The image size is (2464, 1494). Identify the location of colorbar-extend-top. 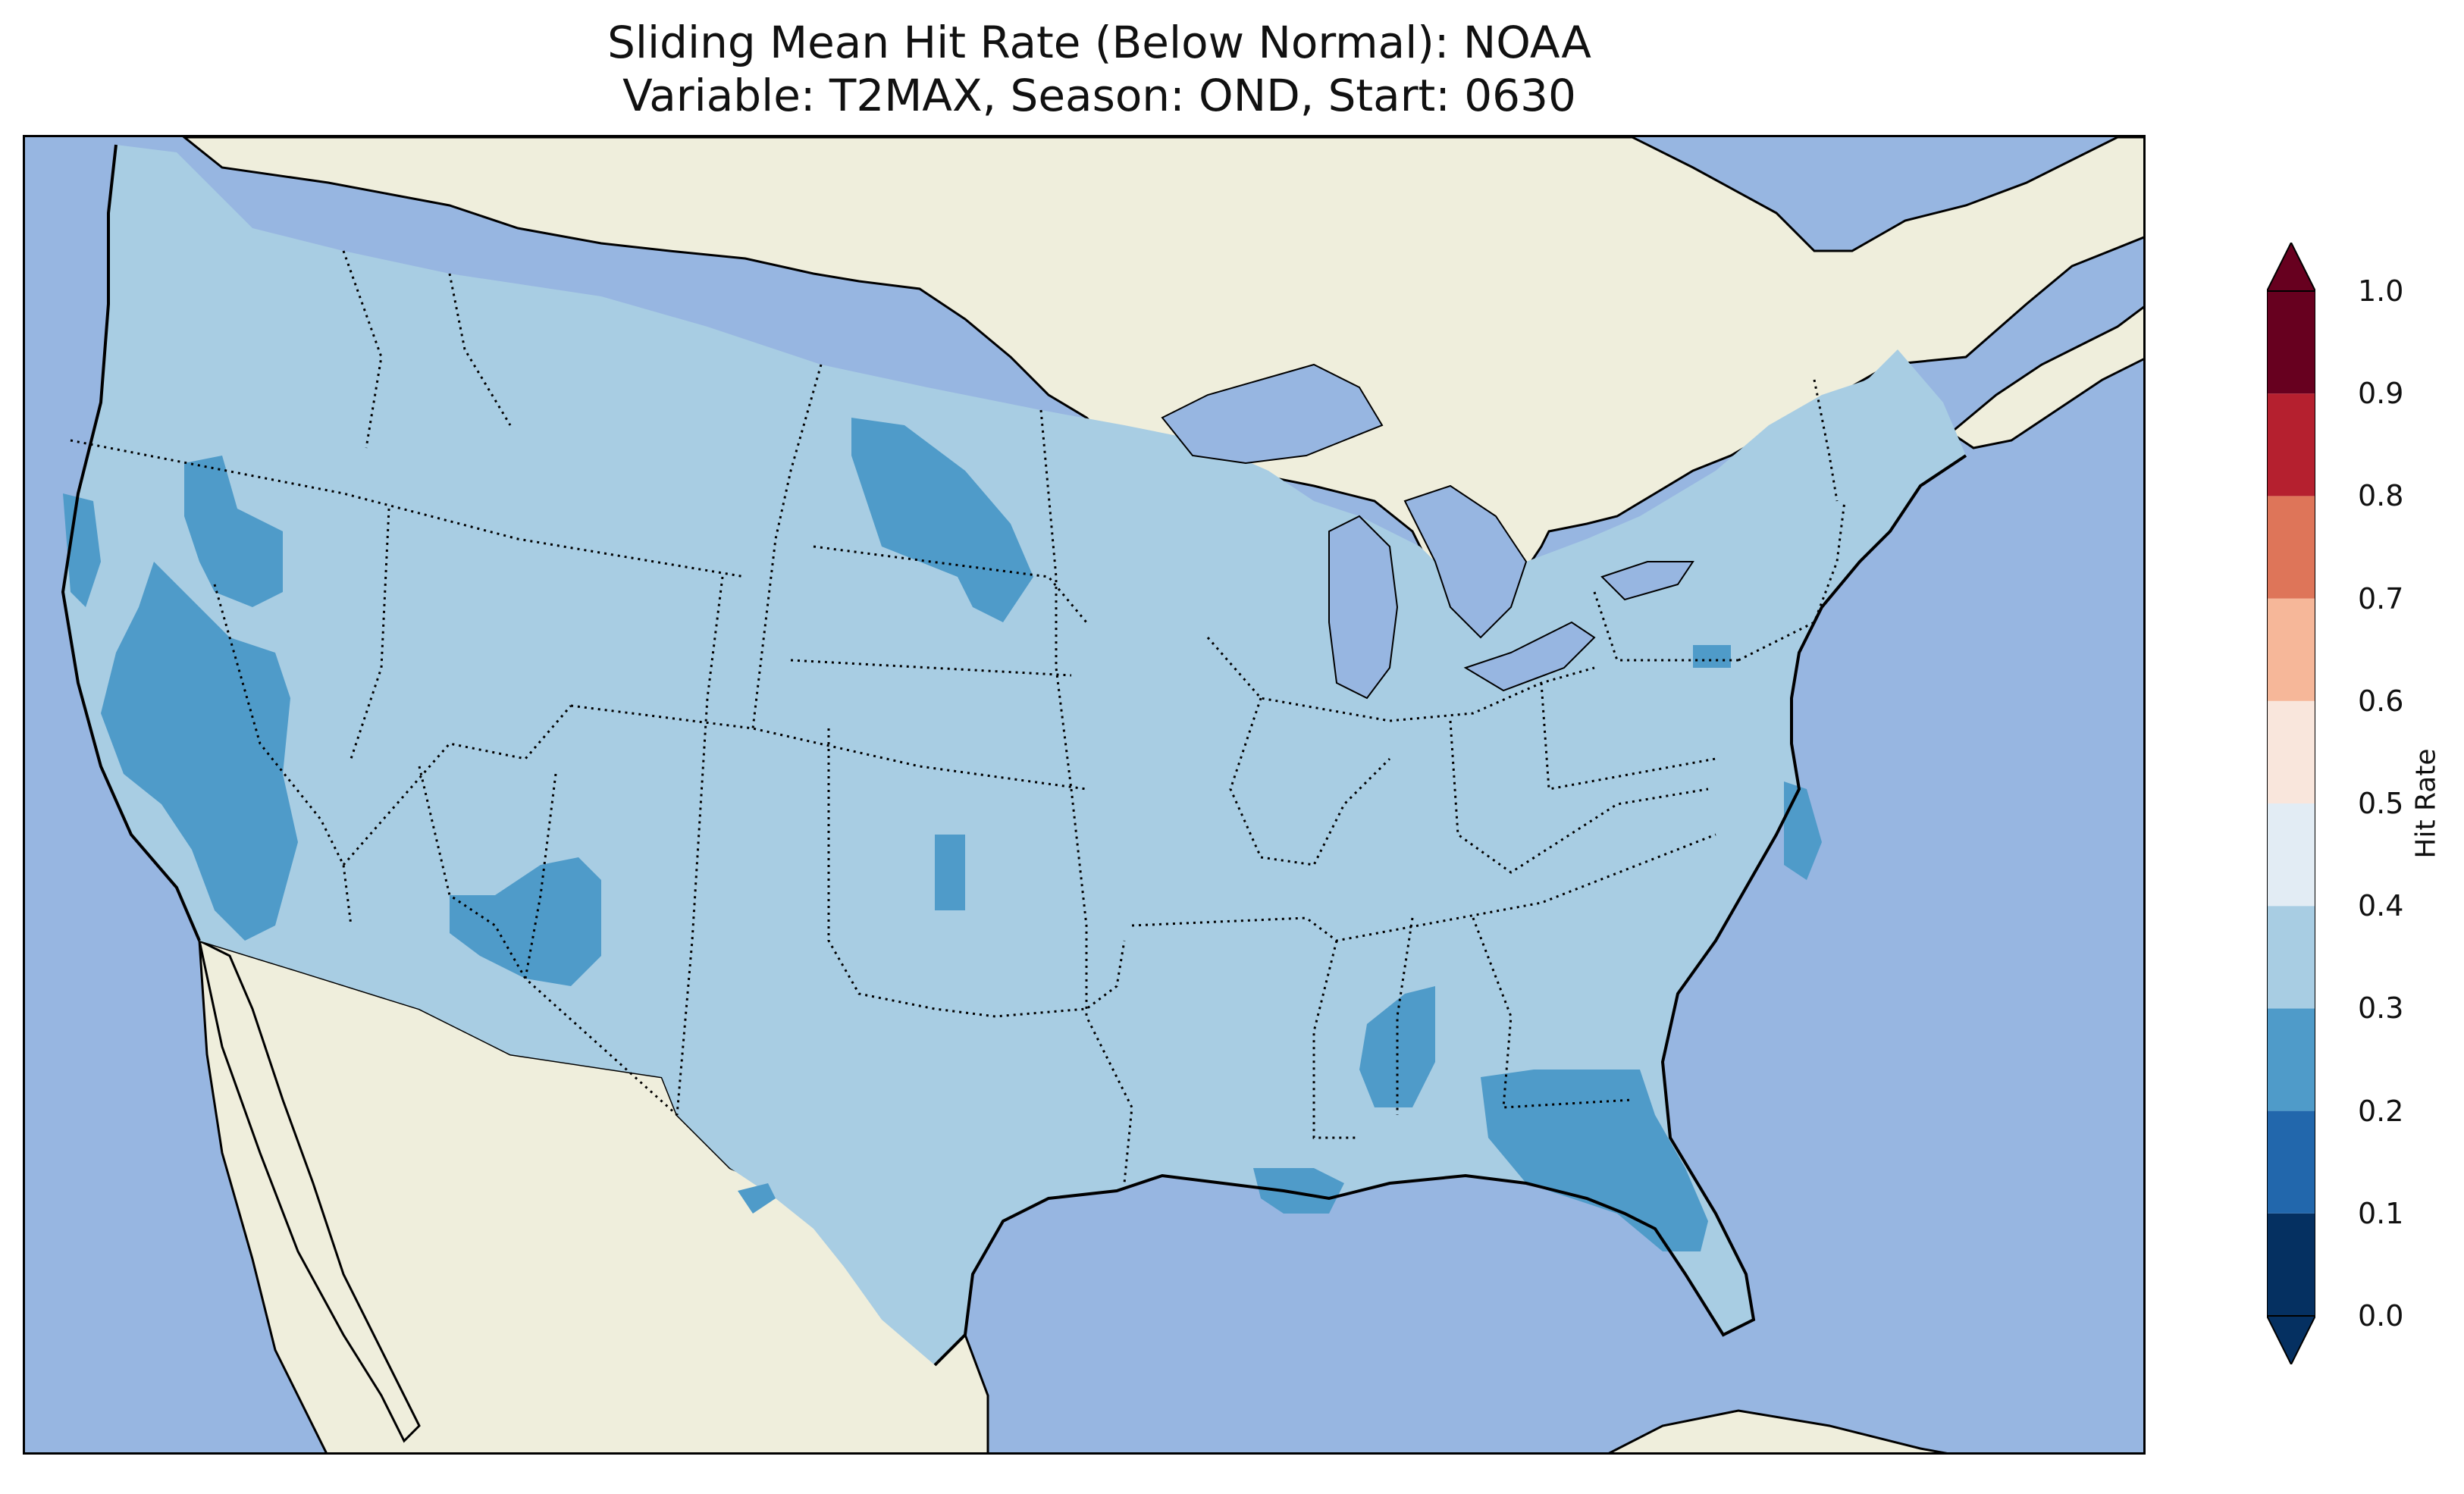
(2291, 267).